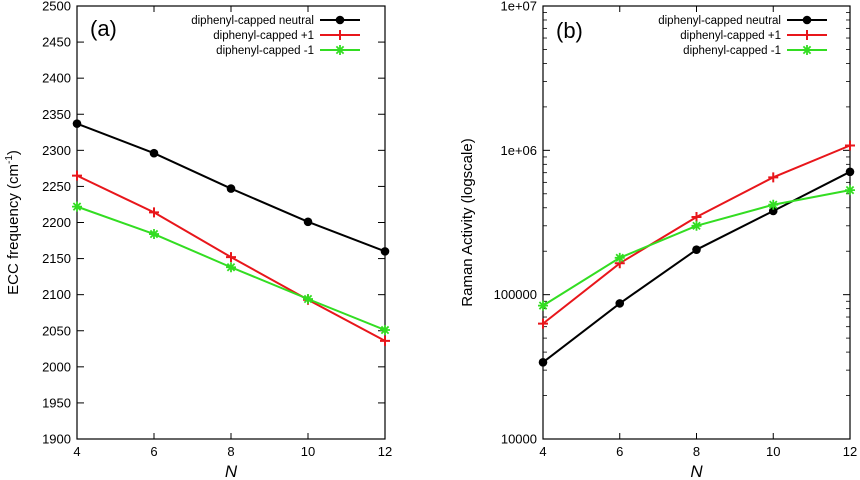  I want to click on panel-label: (a), so click(103, 28).